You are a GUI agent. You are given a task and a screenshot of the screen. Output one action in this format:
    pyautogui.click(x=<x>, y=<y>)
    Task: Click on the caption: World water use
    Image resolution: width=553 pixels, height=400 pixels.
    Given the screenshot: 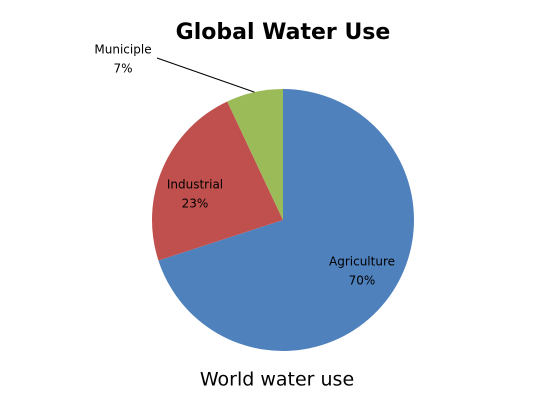 What is the action you would take?
    pyautogui.click(x=277, y=380)
    